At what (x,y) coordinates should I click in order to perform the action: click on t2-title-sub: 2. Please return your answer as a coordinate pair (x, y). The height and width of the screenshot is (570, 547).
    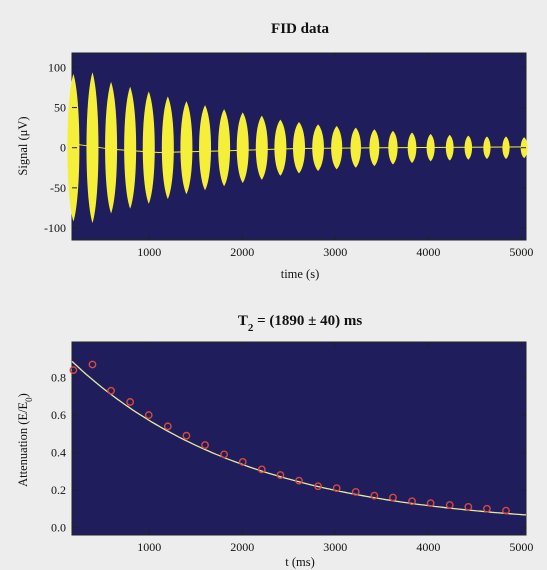
    Looking at the image, I should click on (251, 328).